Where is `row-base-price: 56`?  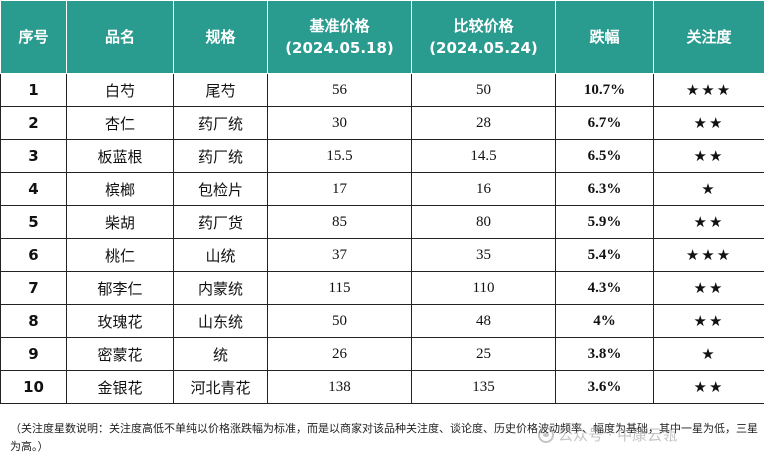 row-base-price: 56 is located at coordinates (339, 90).